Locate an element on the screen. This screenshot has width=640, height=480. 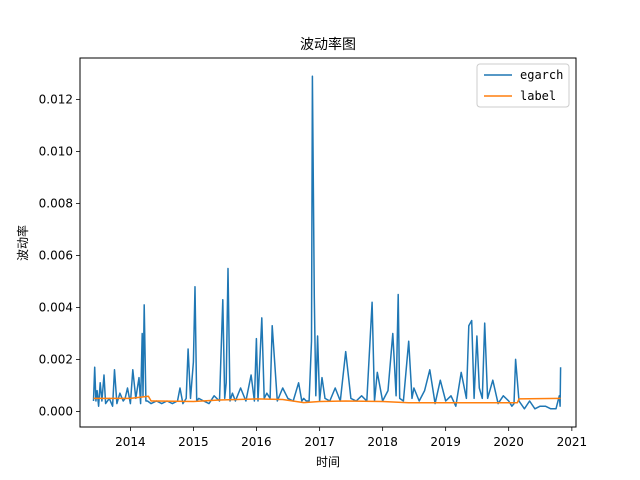
legend: egarch label is located at coordinates (523, 85).